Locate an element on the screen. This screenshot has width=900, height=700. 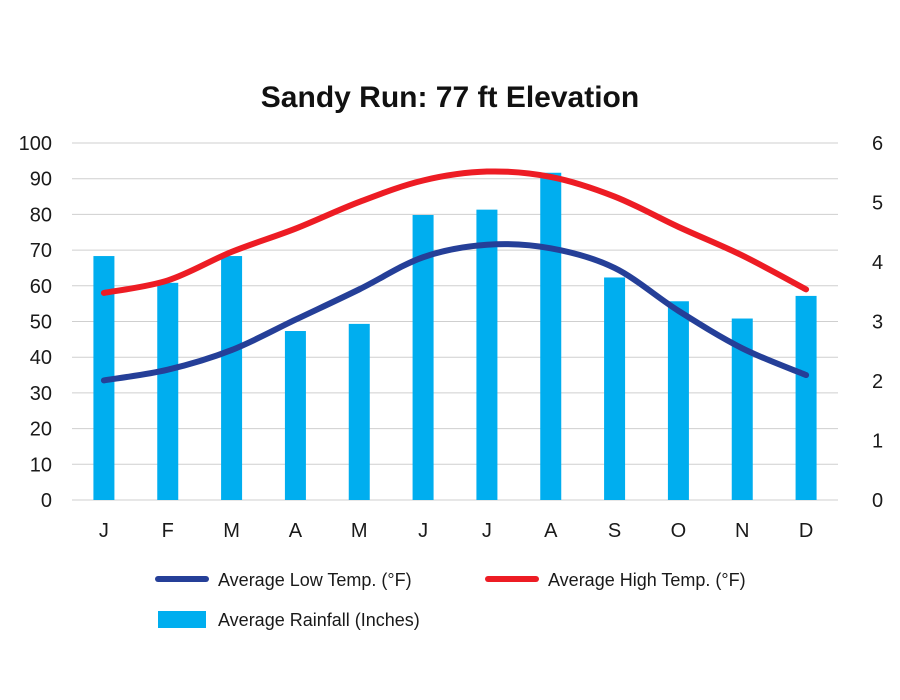
right-tick-label: 5 is located at coordinates (877, 204).